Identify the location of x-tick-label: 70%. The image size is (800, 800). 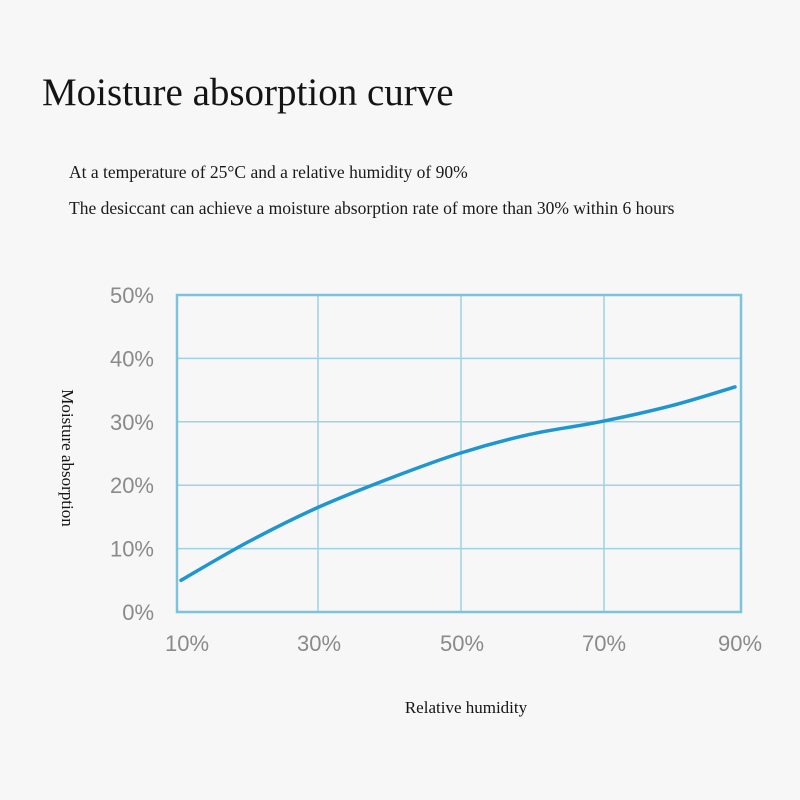
(604, 643).